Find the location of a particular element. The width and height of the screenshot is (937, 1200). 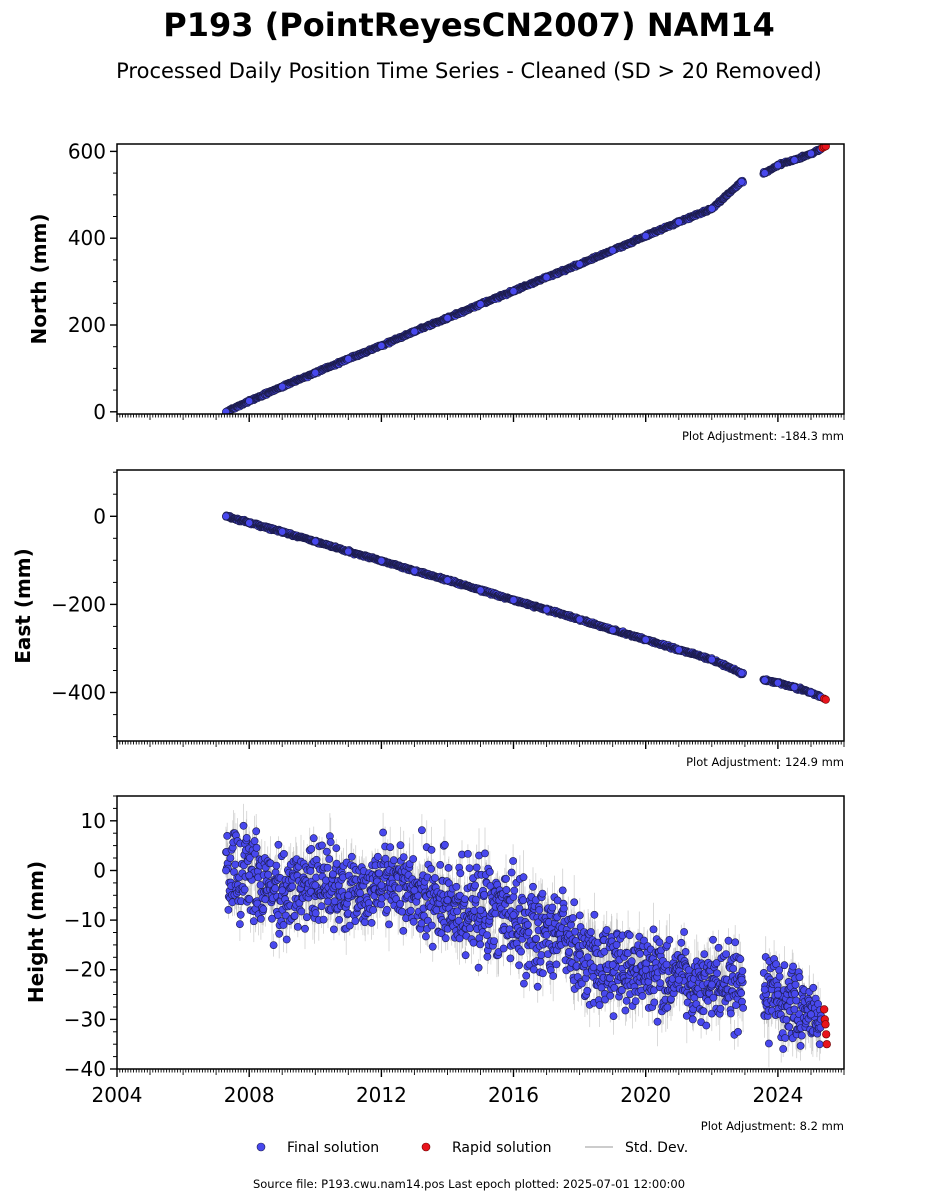

north-y-tick-label: 600 is located at coordinates (87, 151).